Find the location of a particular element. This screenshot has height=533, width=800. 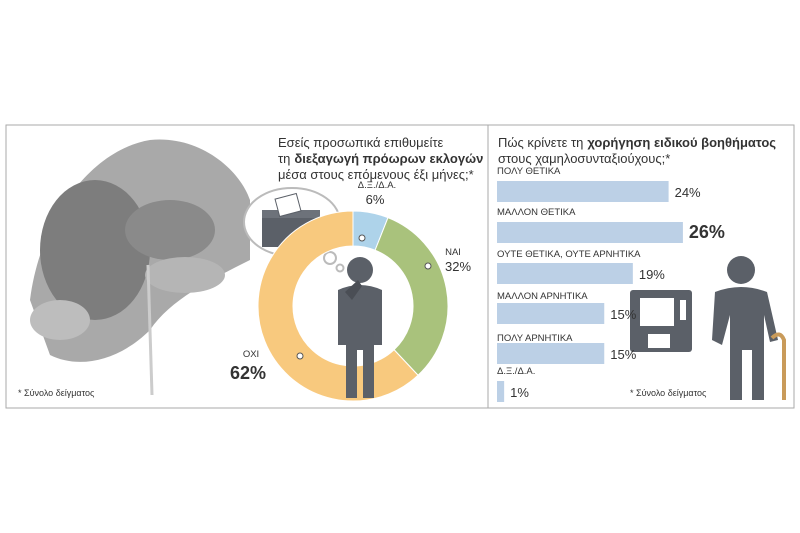

title-bold: διεξαγωγή πρόωρων εκλογών is located at coordinates (388, 158).